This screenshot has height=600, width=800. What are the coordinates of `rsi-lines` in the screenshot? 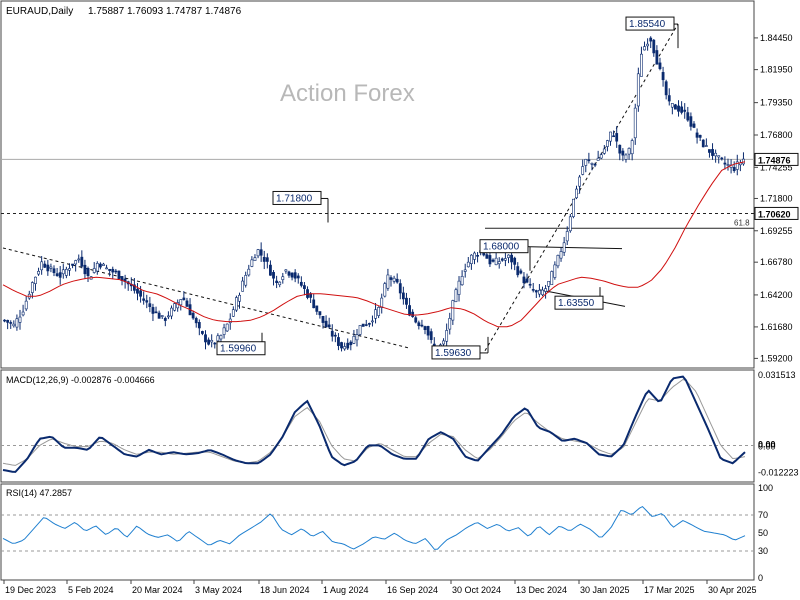 It's located at (377, 528).